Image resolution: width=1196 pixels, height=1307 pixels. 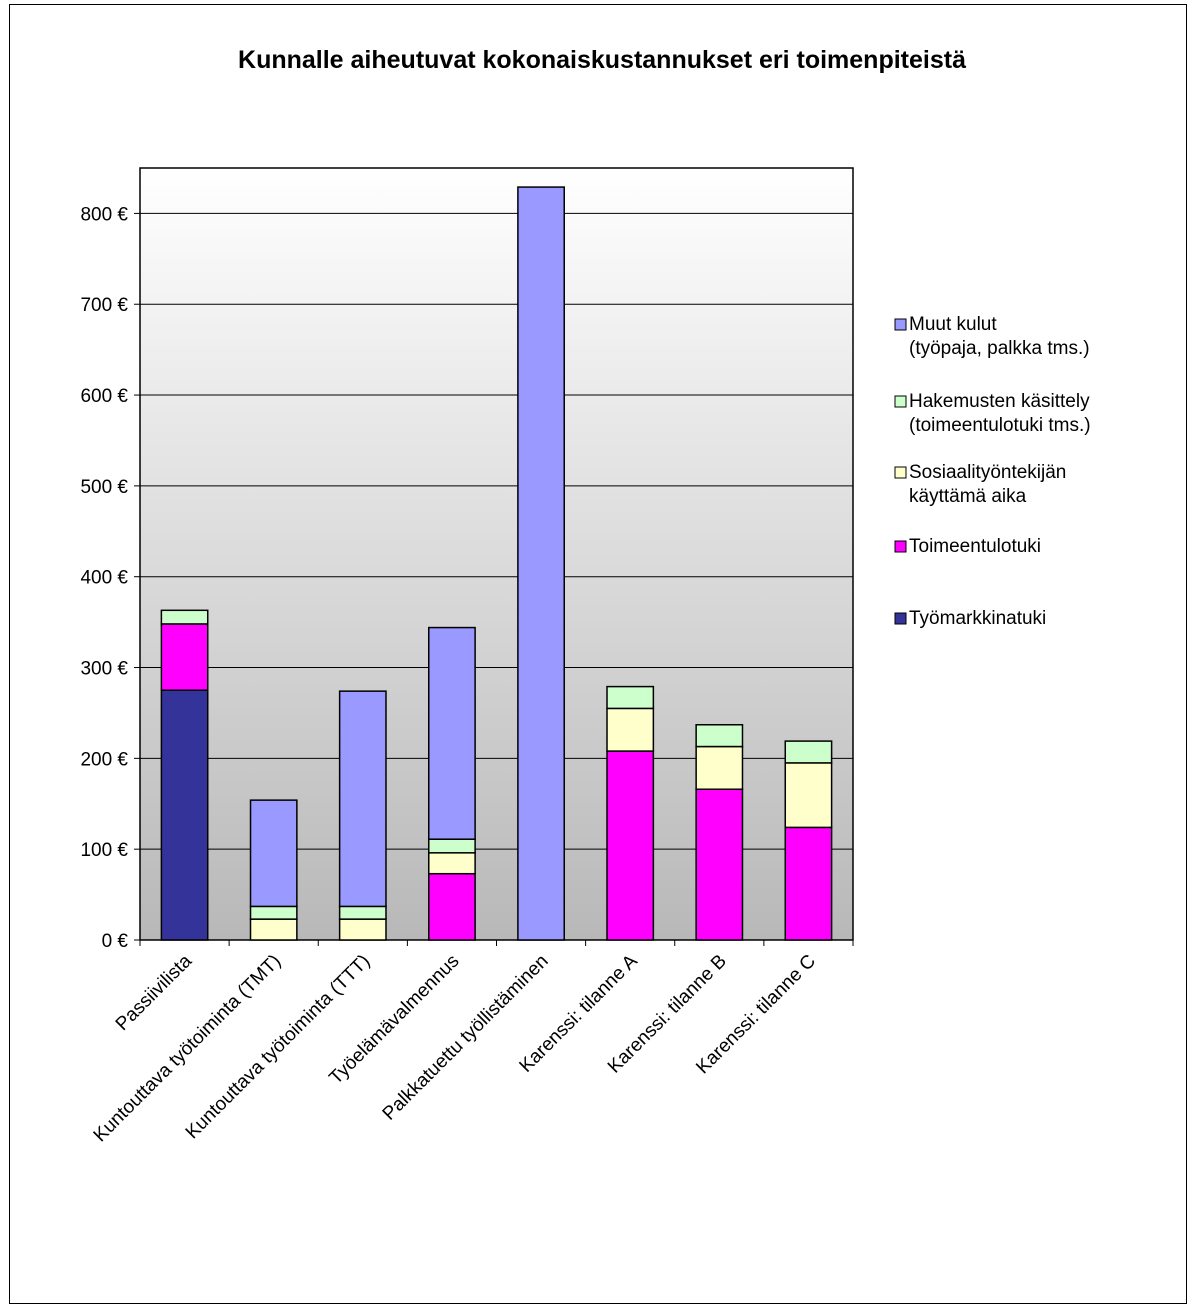 What do you see at coordinates (977, 618) in the screenshot?
I see `legend-label: Työmarkkinatuki` at bounding box center [977, 618].